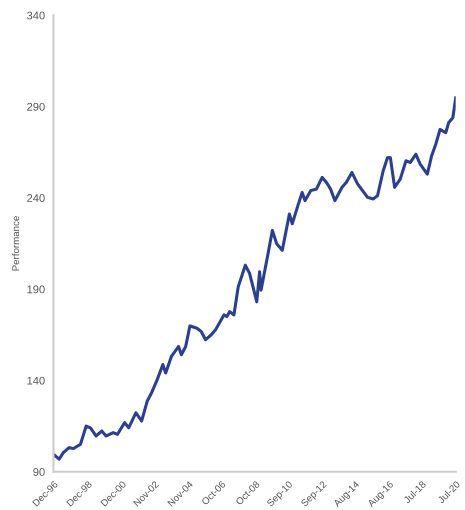 The width and height of the screenshot is (465, 510). What do you see at coordinates (36, 16) in the screenshot?
I see `y-tick-label: 340` at bounding box center [36, 16].